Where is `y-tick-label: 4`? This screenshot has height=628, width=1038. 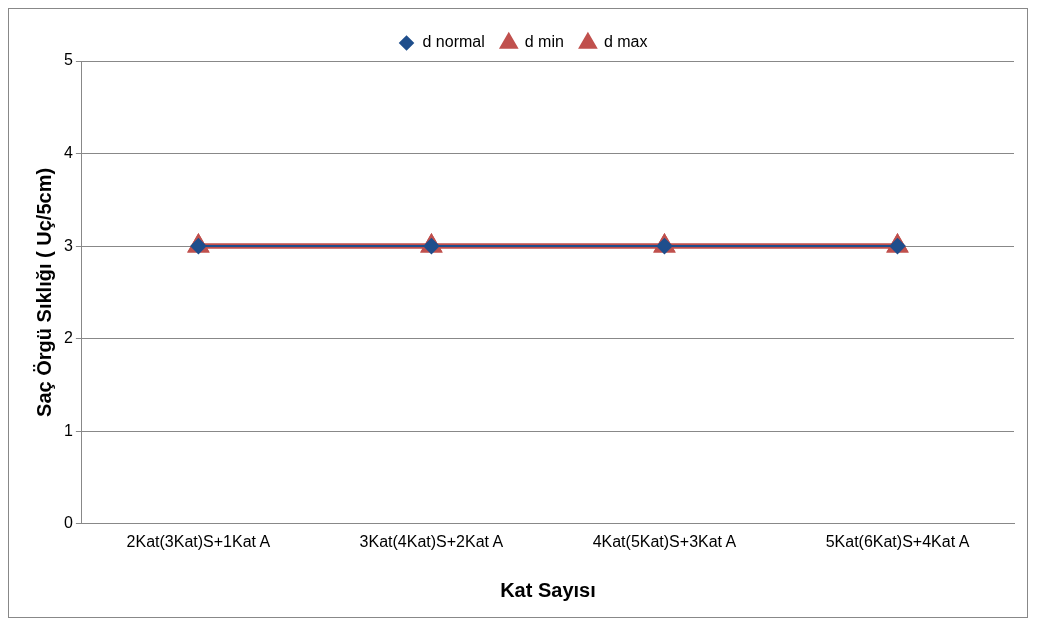 y-tick-label: 4 is located at coordinates (68, 152).